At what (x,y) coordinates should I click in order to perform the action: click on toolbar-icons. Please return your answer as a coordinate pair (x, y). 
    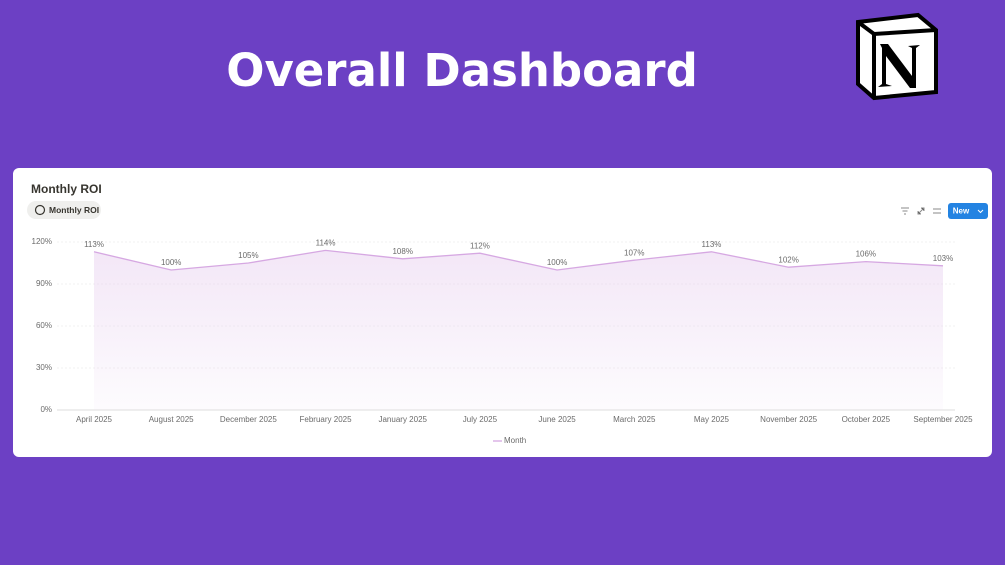
    Looking at the image, I should click on (921, 211).